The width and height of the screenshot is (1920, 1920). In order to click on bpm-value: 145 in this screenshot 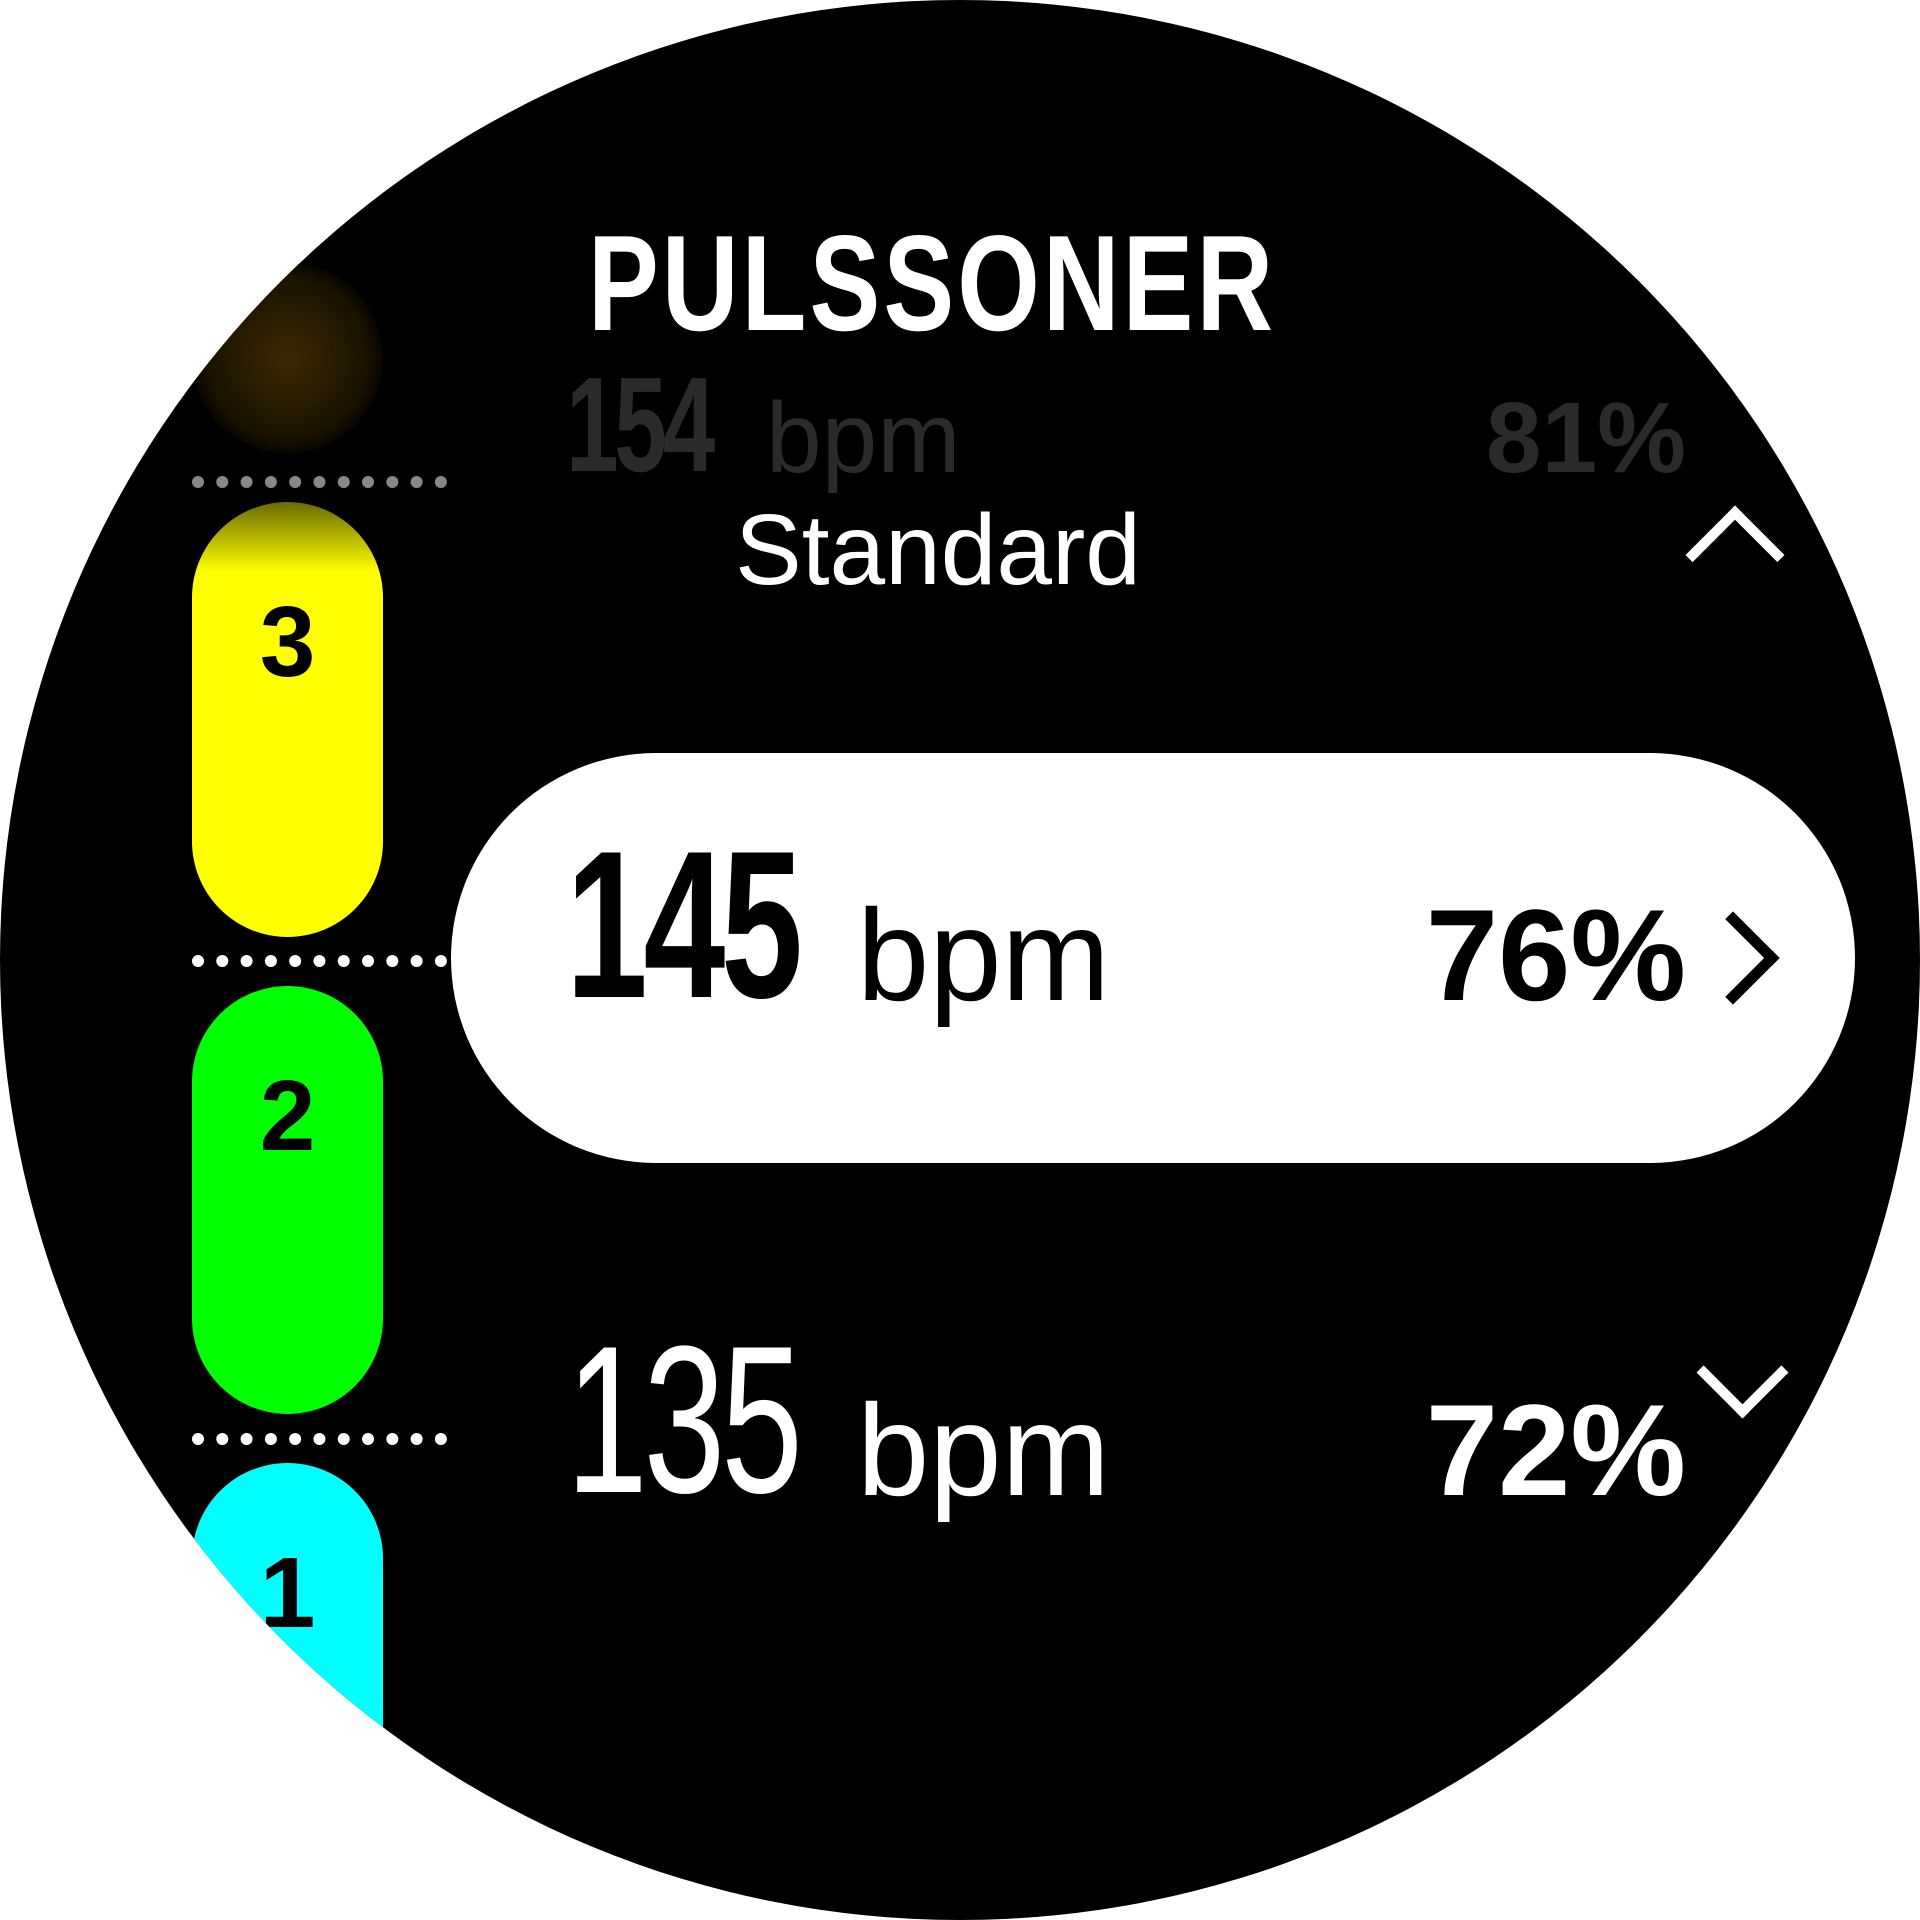, I will do `click(684, 924)`.